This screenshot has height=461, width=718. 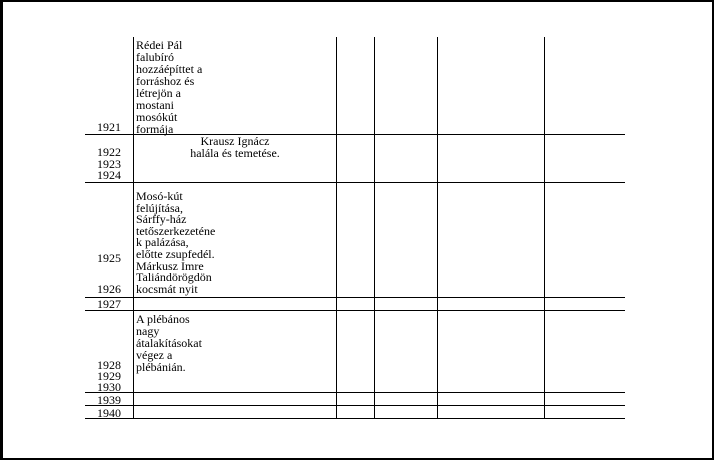 What do you see at coordinates (109, 413) in the screenshot?
I see `year-label-1940: 1940` at bounding box center [109, 413].